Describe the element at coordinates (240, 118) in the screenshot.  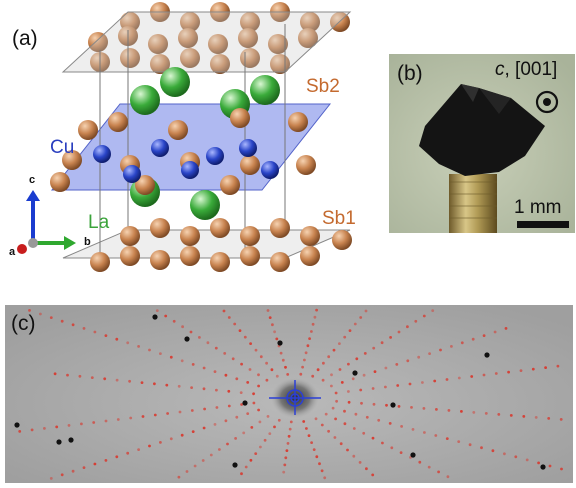
I see `sb2-atom` at that location.